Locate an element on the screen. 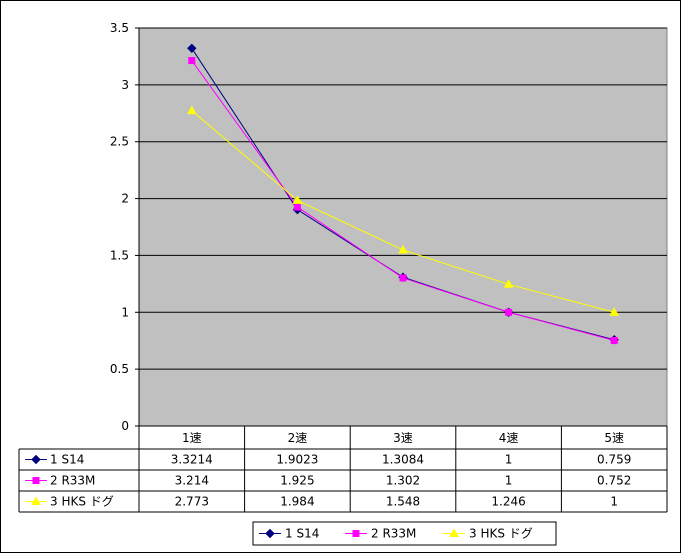  legend is located at coordinates (404, 533).